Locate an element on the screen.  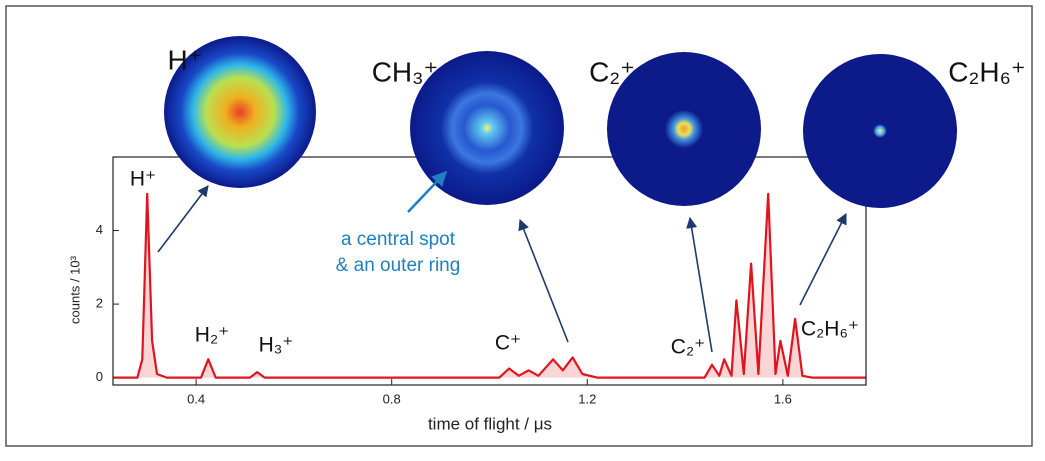
image-label: C₂⁺ is located at coordinates (612, 71).